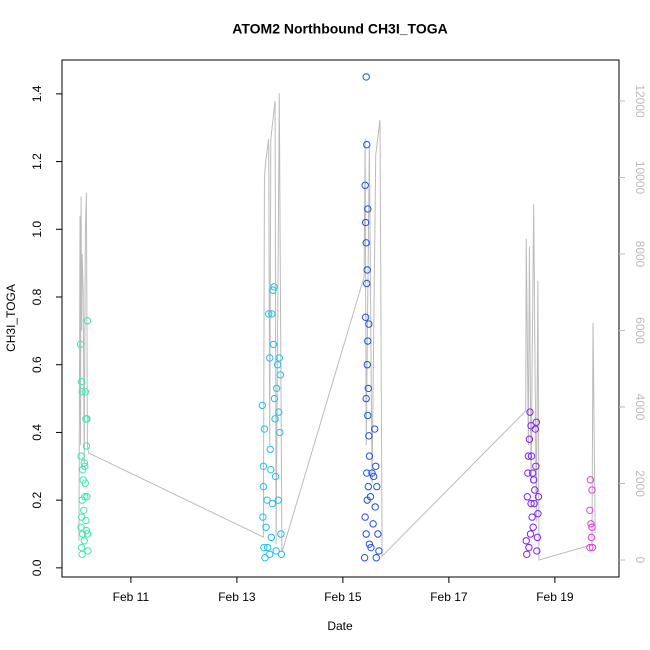 Image resolution: width=650 pixels, height=650 pixels. What do you see at coordinates (37, 567) in the screenshot?
I see `y-tick-label: 0.0` at bounding box center [37, 567].